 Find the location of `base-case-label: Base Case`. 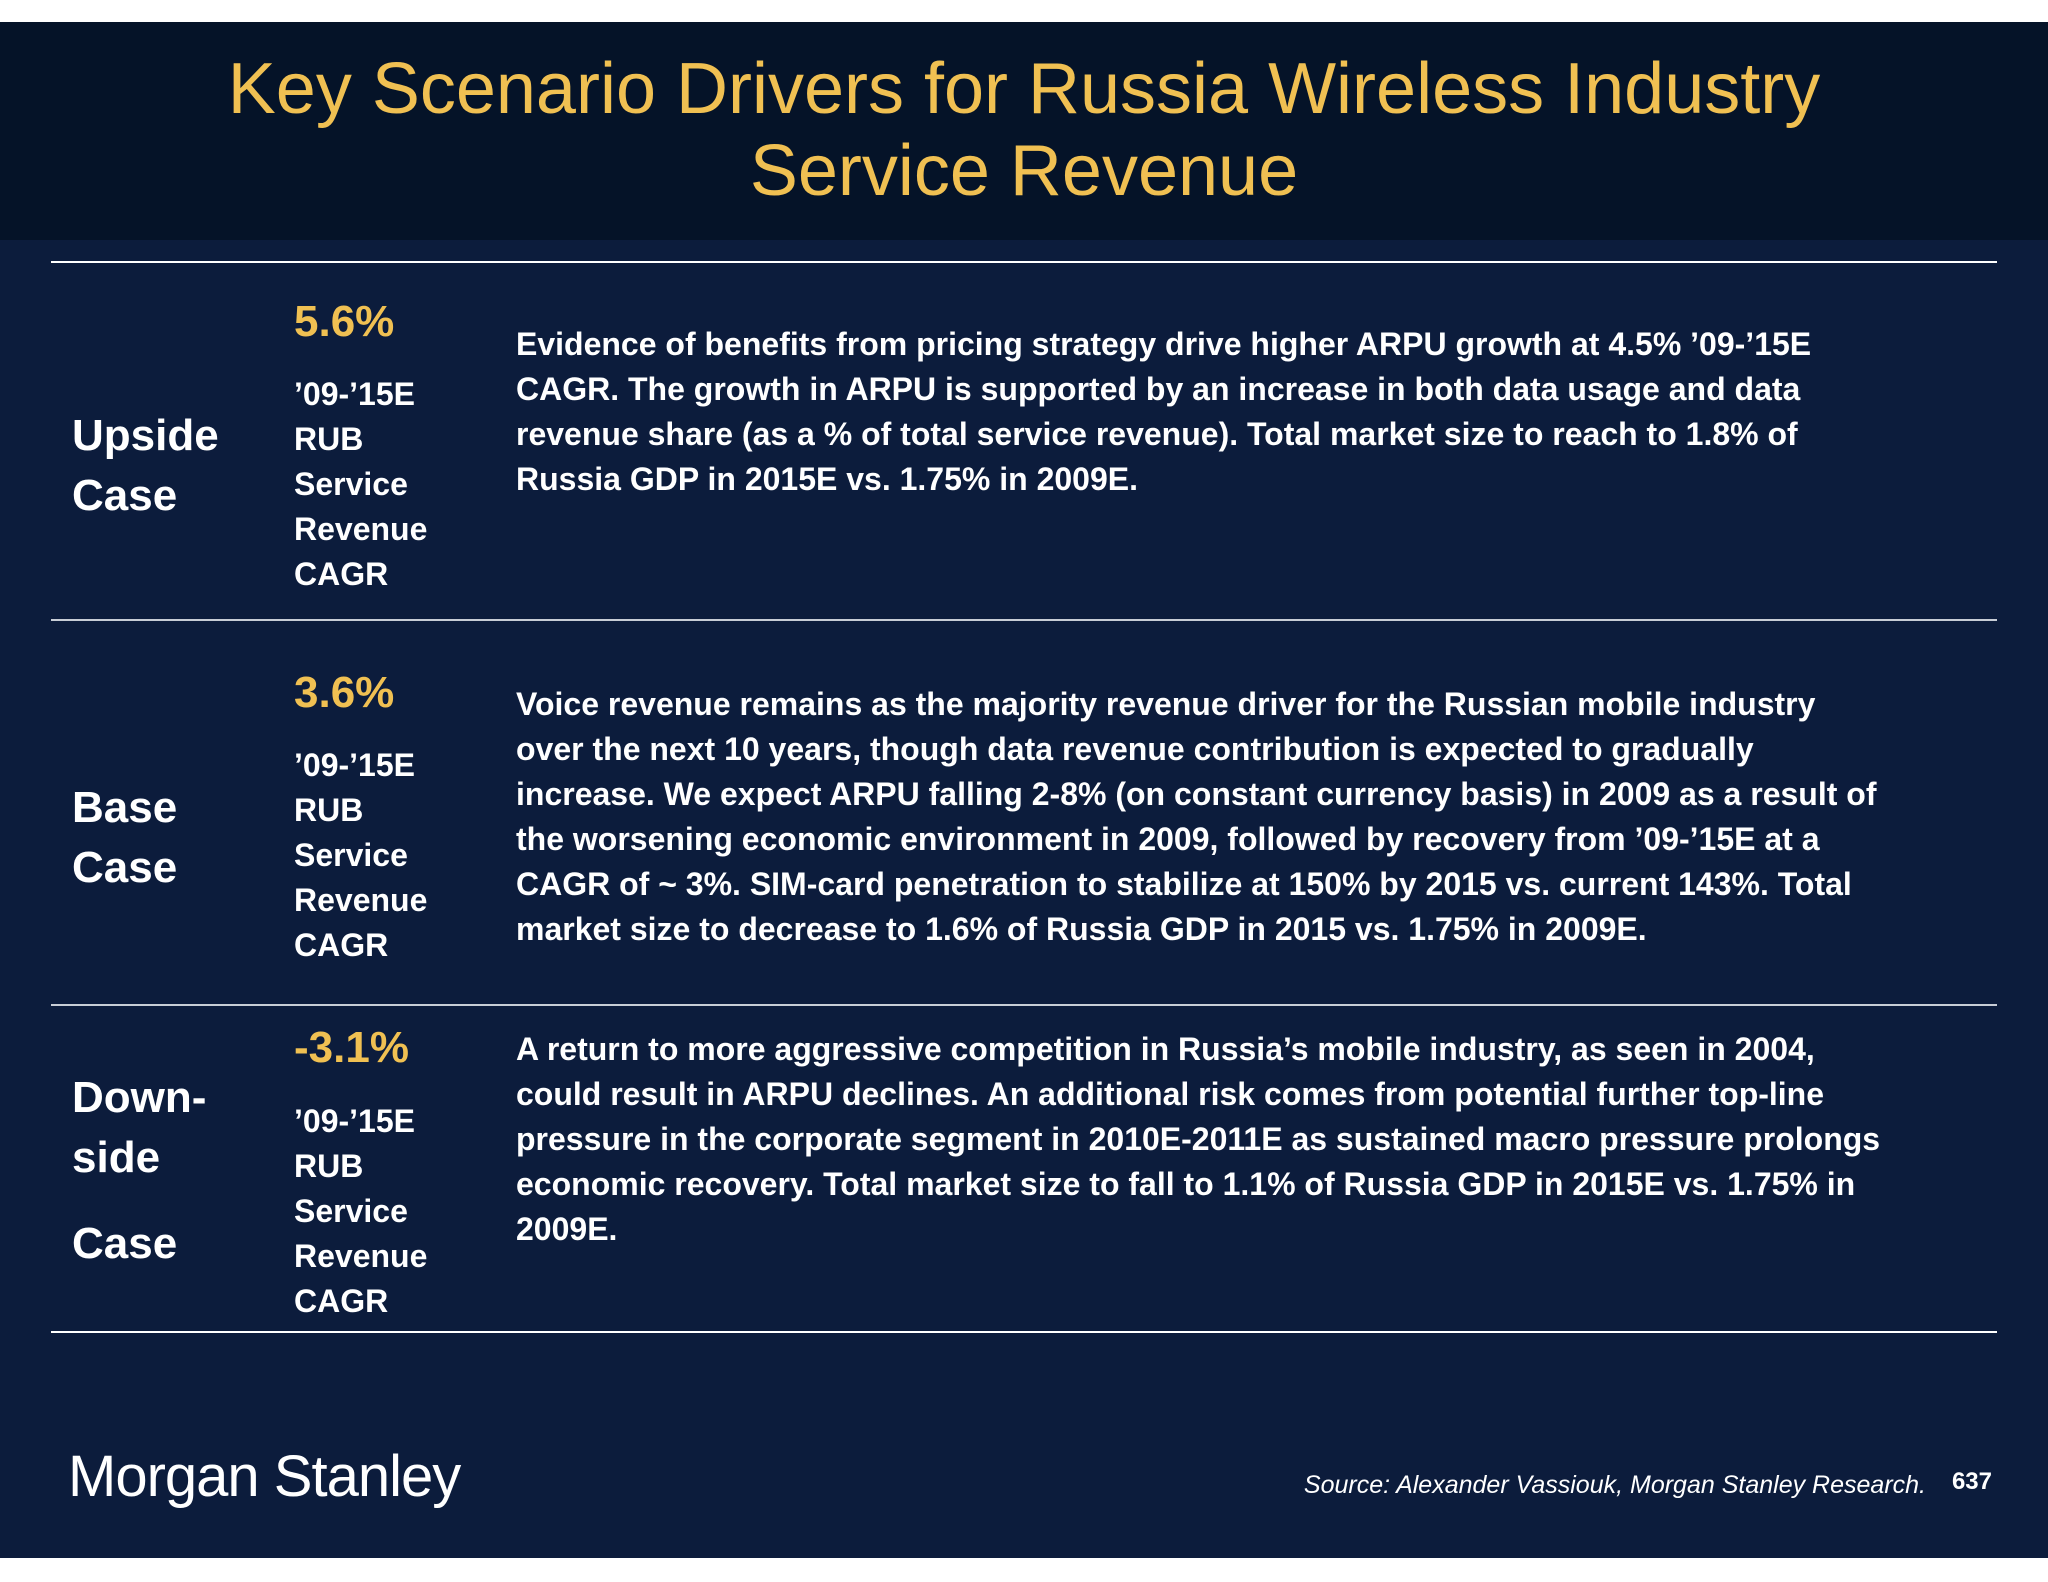

base-case-label: Base Case is located at coordinates (124, 838).